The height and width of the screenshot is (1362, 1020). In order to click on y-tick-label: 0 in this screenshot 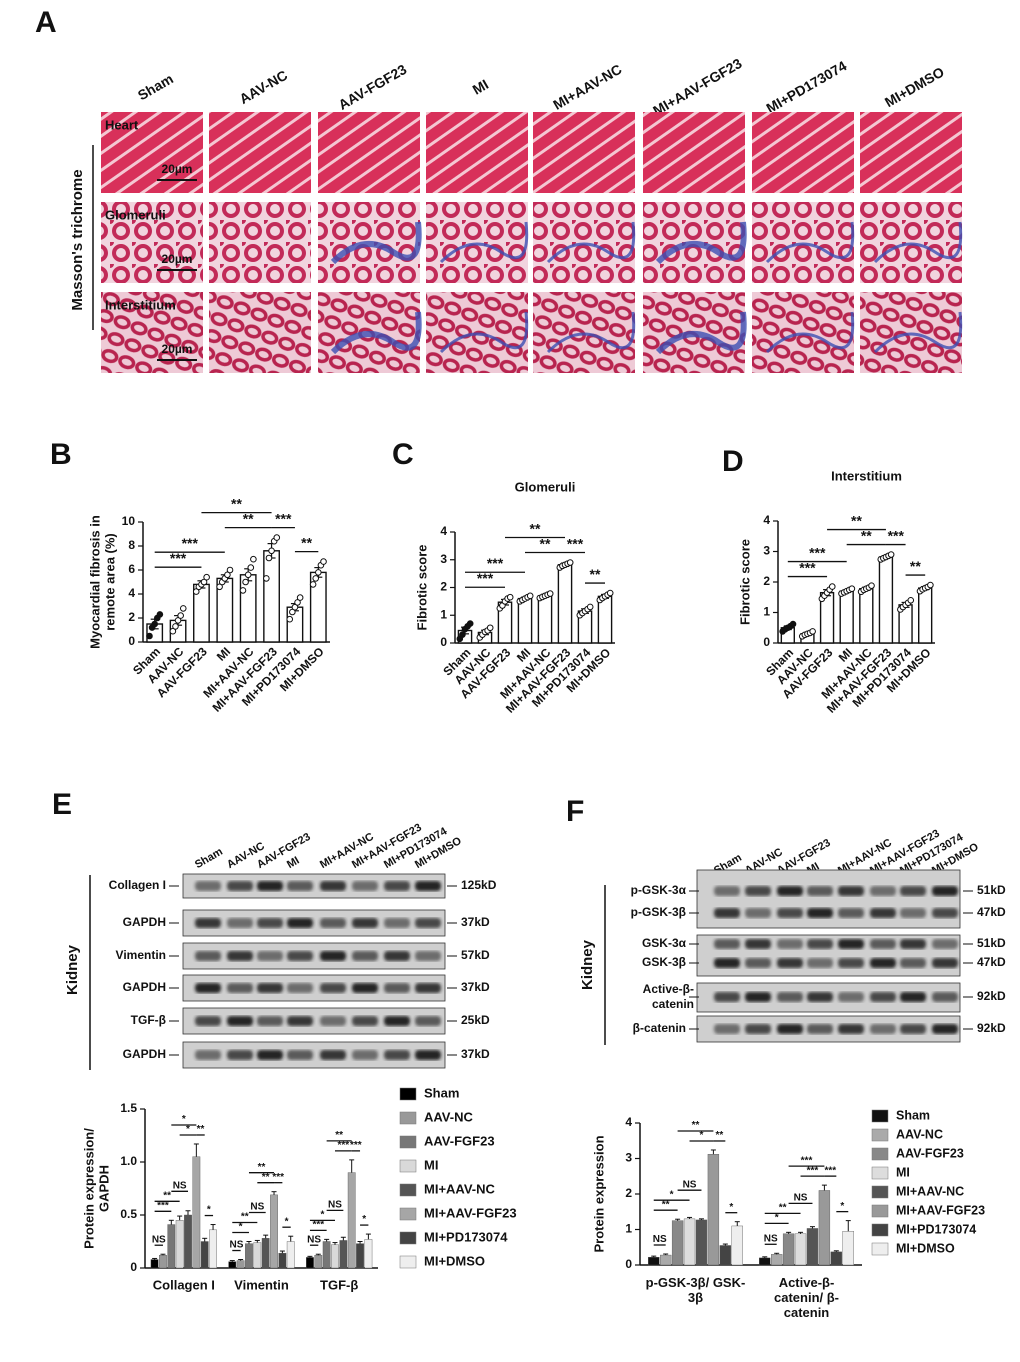, I will do `click(628, 1264)`.